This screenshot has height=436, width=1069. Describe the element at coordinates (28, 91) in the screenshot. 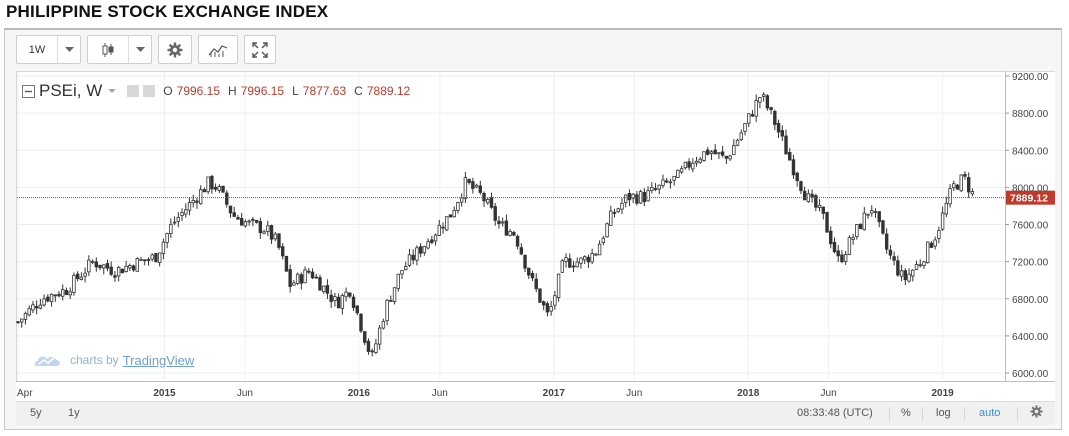

I see `collapse-legend-icon` at that location.